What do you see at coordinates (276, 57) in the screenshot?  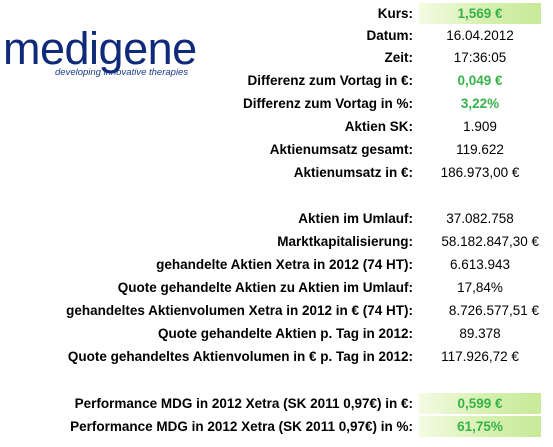 I see `row-zeit: Zeit: 17:36:05` at bounding box center [276, 57].